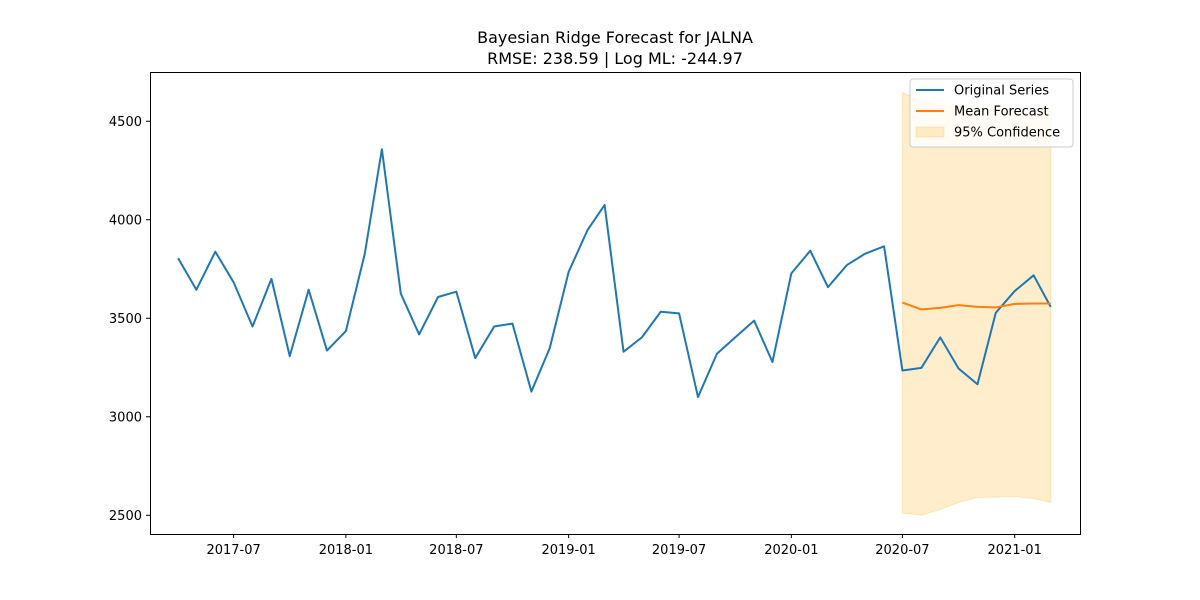  Describe the element at coordinates (976, 306) in the screenshot. I see `mean-forecast-line` at that location.